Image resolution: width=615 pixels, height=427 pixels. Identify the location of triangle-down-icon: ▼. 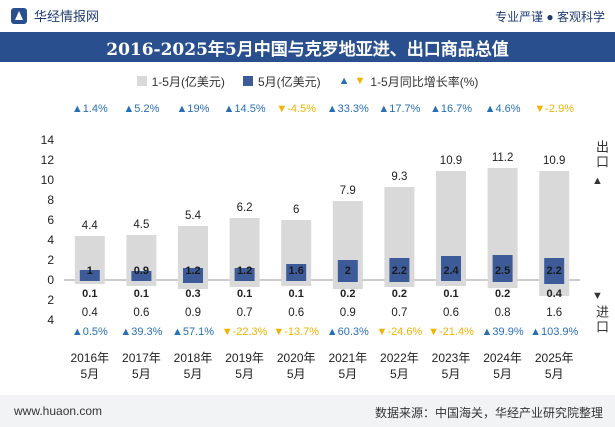
(360, 81).